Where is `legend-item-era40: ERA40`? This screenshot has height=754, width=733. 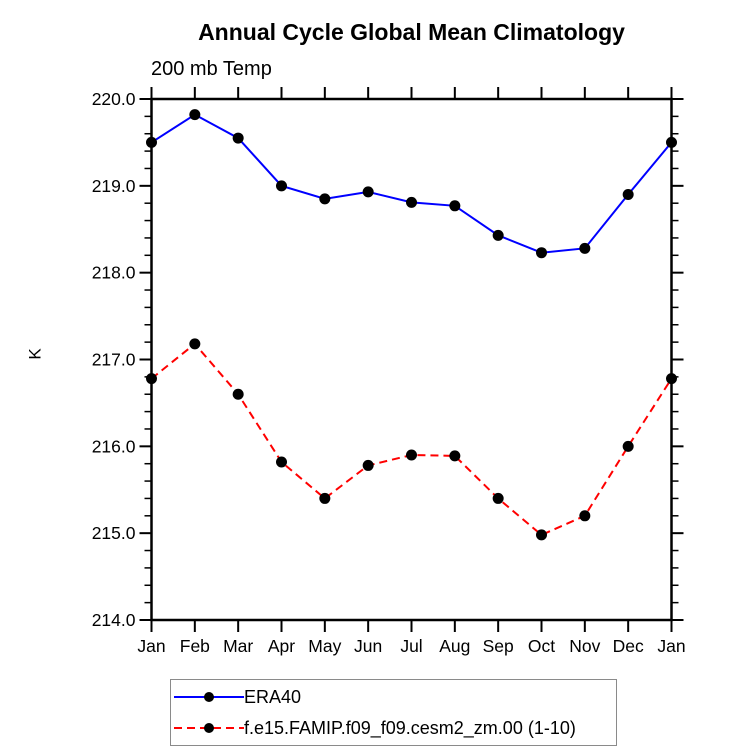
legend-item-era40: ERA40 is located at coordinates (395, 697).